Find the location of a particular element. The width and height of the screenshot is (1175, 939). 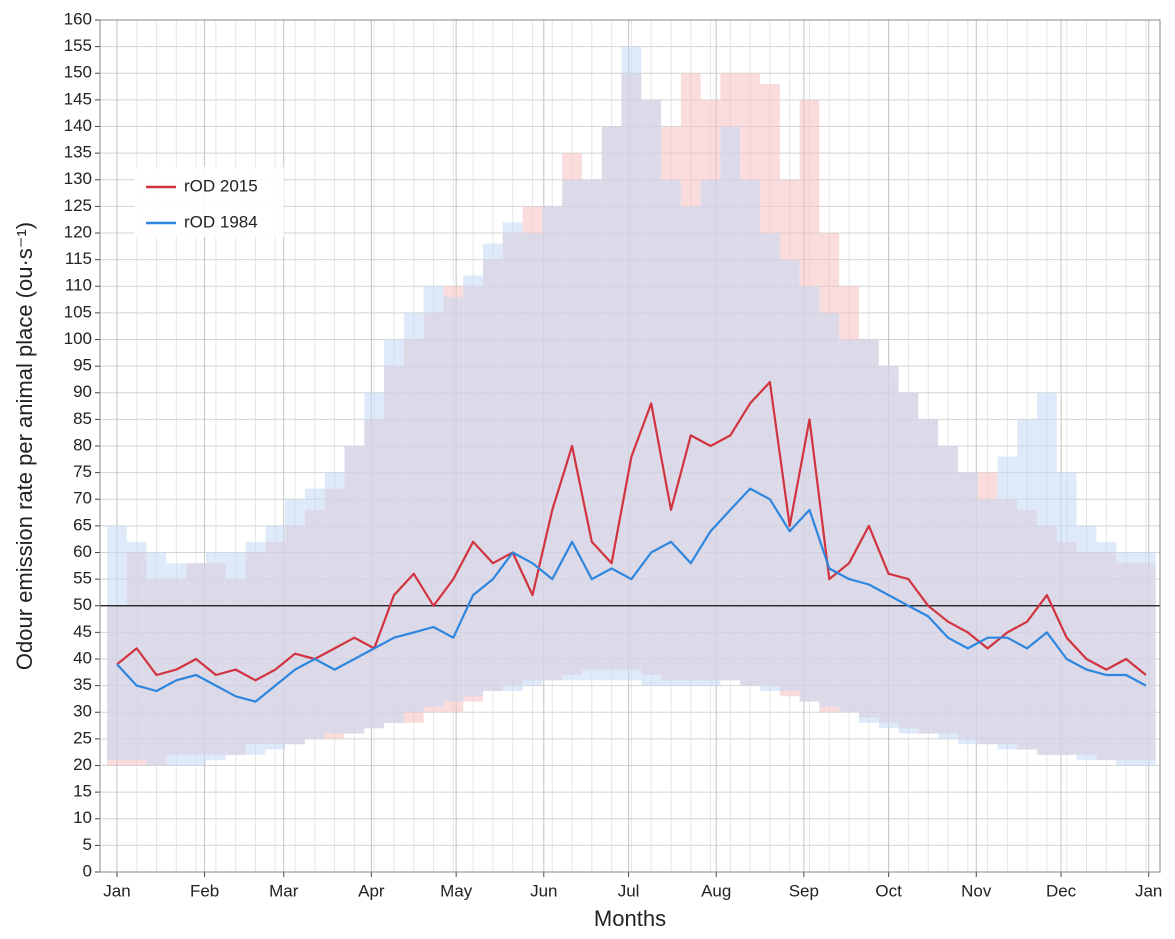

y-tick-label: 40 is located at coordinates (82, 657).